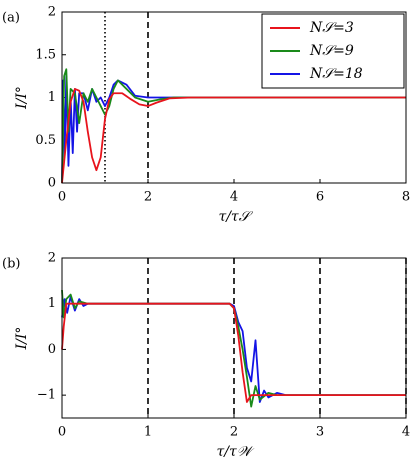  I want to click on x-tick-label: 6, so click(320, 197).